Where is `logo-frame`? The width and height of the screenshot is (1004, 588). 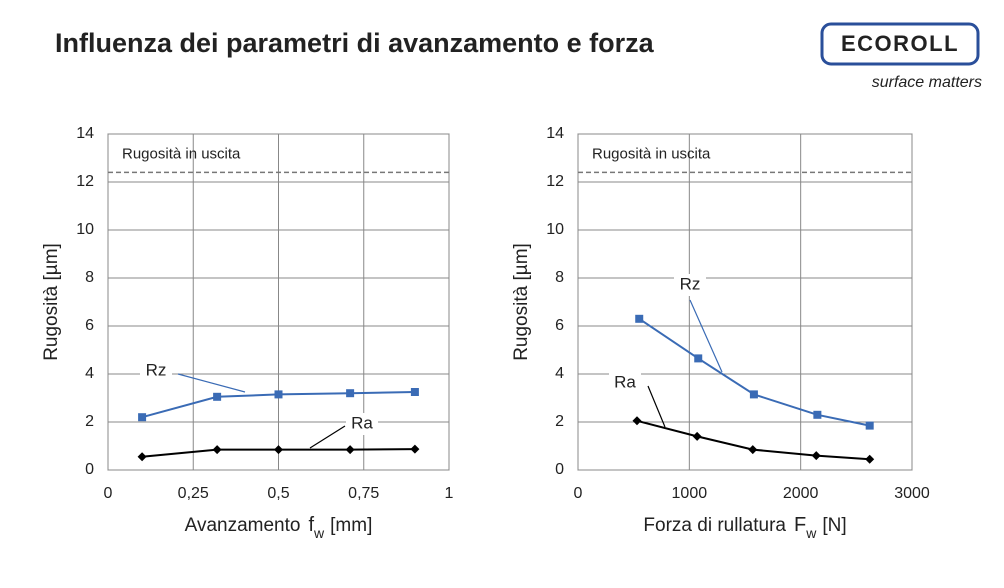
logo-frame is located at coordinates (900, 44).